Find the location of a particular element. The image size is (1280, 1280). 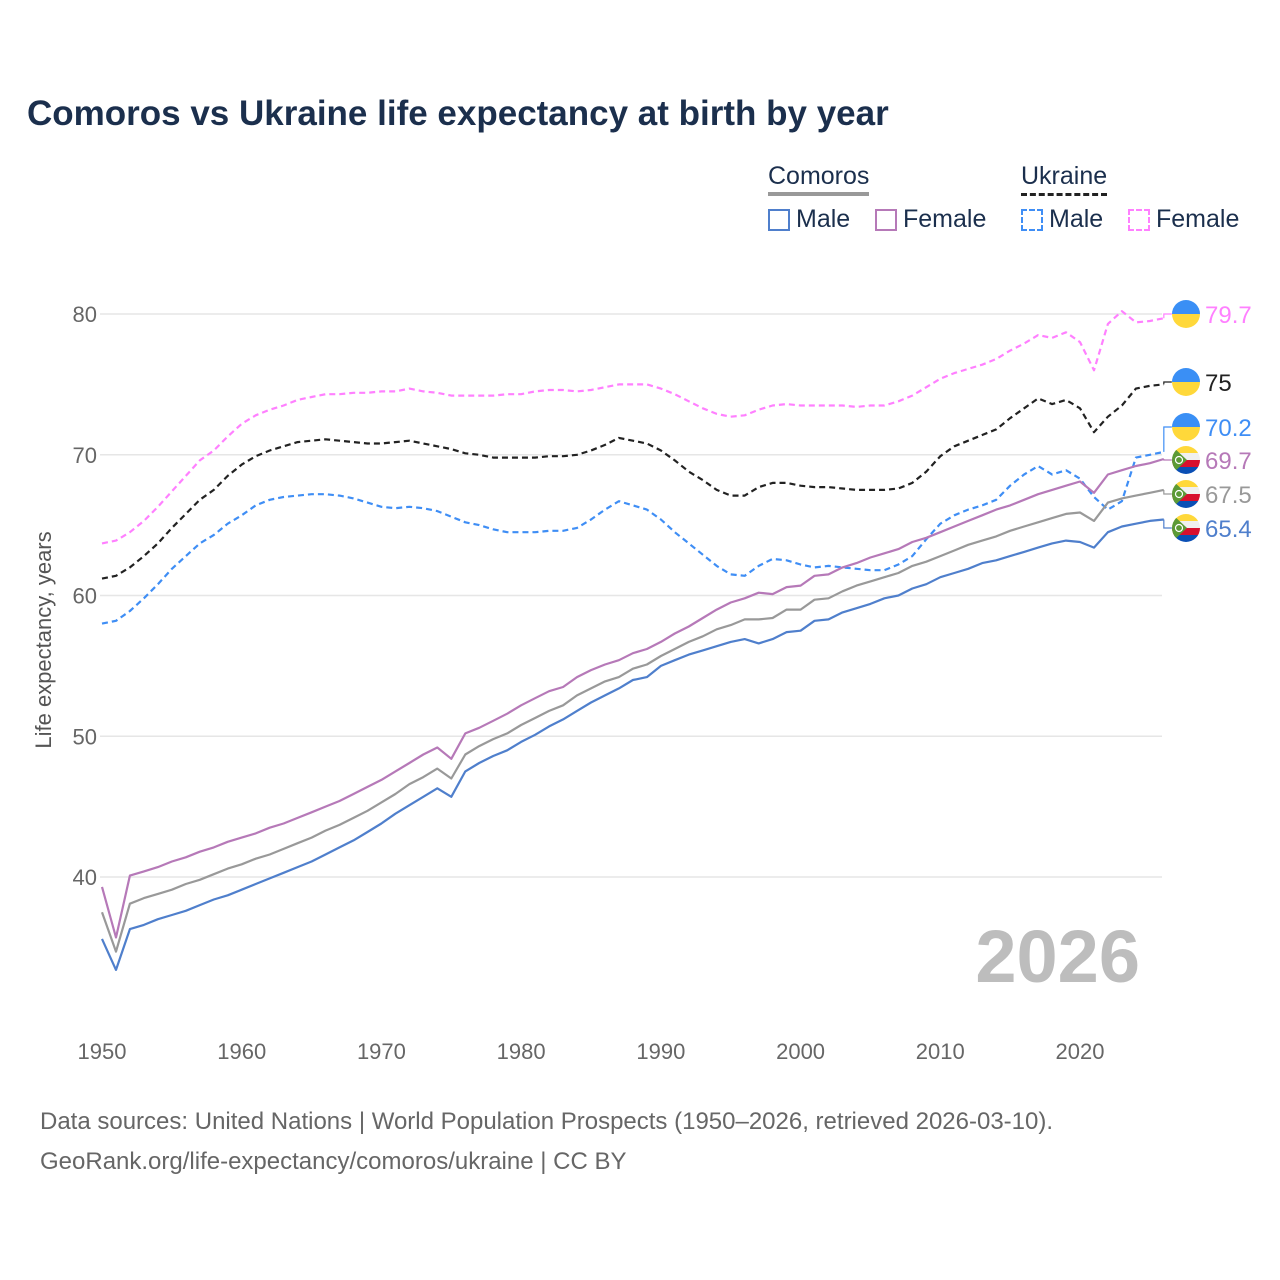

y-tick-label: 80 is located at coordinates (85, 314).